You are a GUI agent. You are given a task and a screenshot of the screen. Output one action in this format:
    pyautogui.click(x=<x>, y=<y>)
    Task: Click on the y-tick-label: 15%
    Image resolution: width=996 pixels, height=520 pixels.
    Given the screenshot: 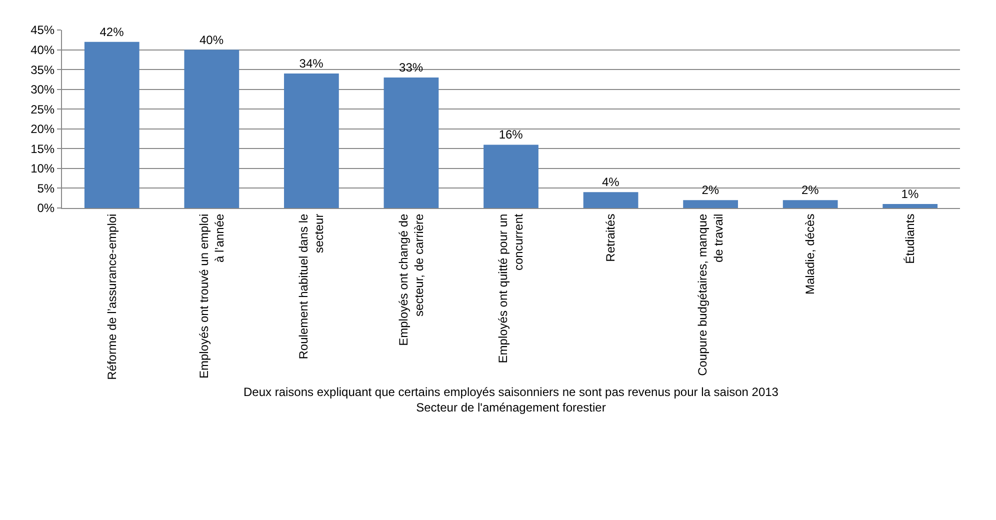 What is the action you would take?
    pyautogui.click(x=42, y=149)
    